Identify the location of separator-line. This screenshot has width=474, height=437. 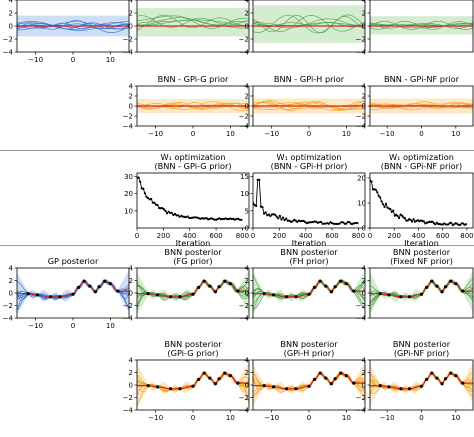
(237, 245).